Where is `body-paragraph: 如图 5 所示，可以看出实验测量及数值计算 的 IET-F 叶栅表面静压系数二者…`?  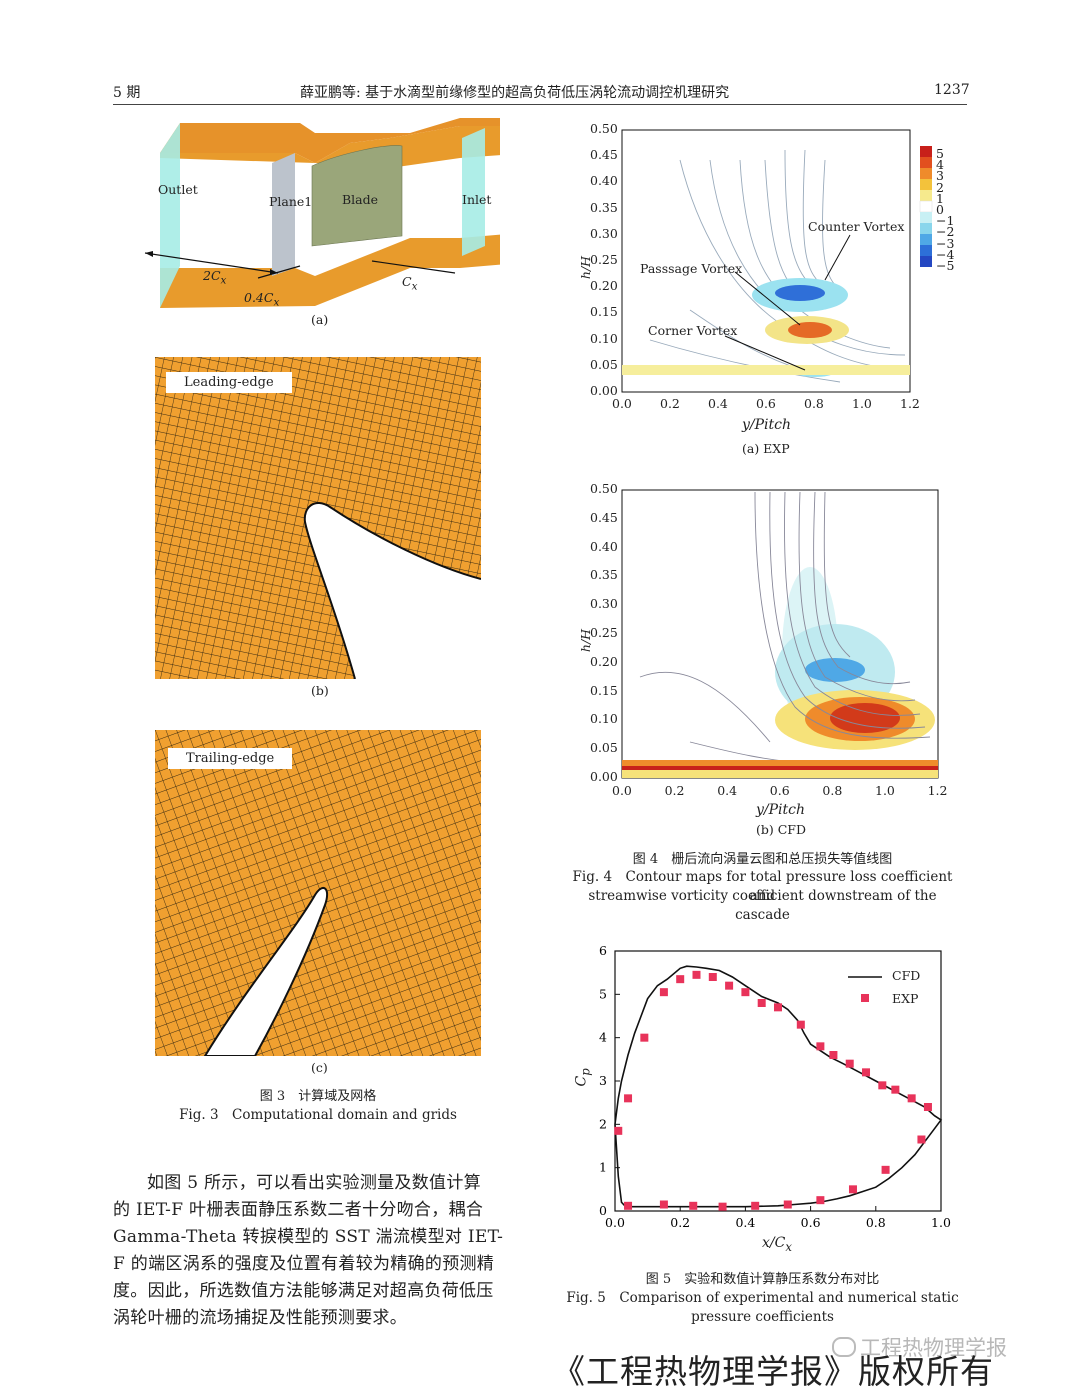
body-paragraph: 如图 5 所示，可以看出实验测量及数值计算 的 IET-F 叶栅表面静压系数二者… is located at coordinates (323, 1251).